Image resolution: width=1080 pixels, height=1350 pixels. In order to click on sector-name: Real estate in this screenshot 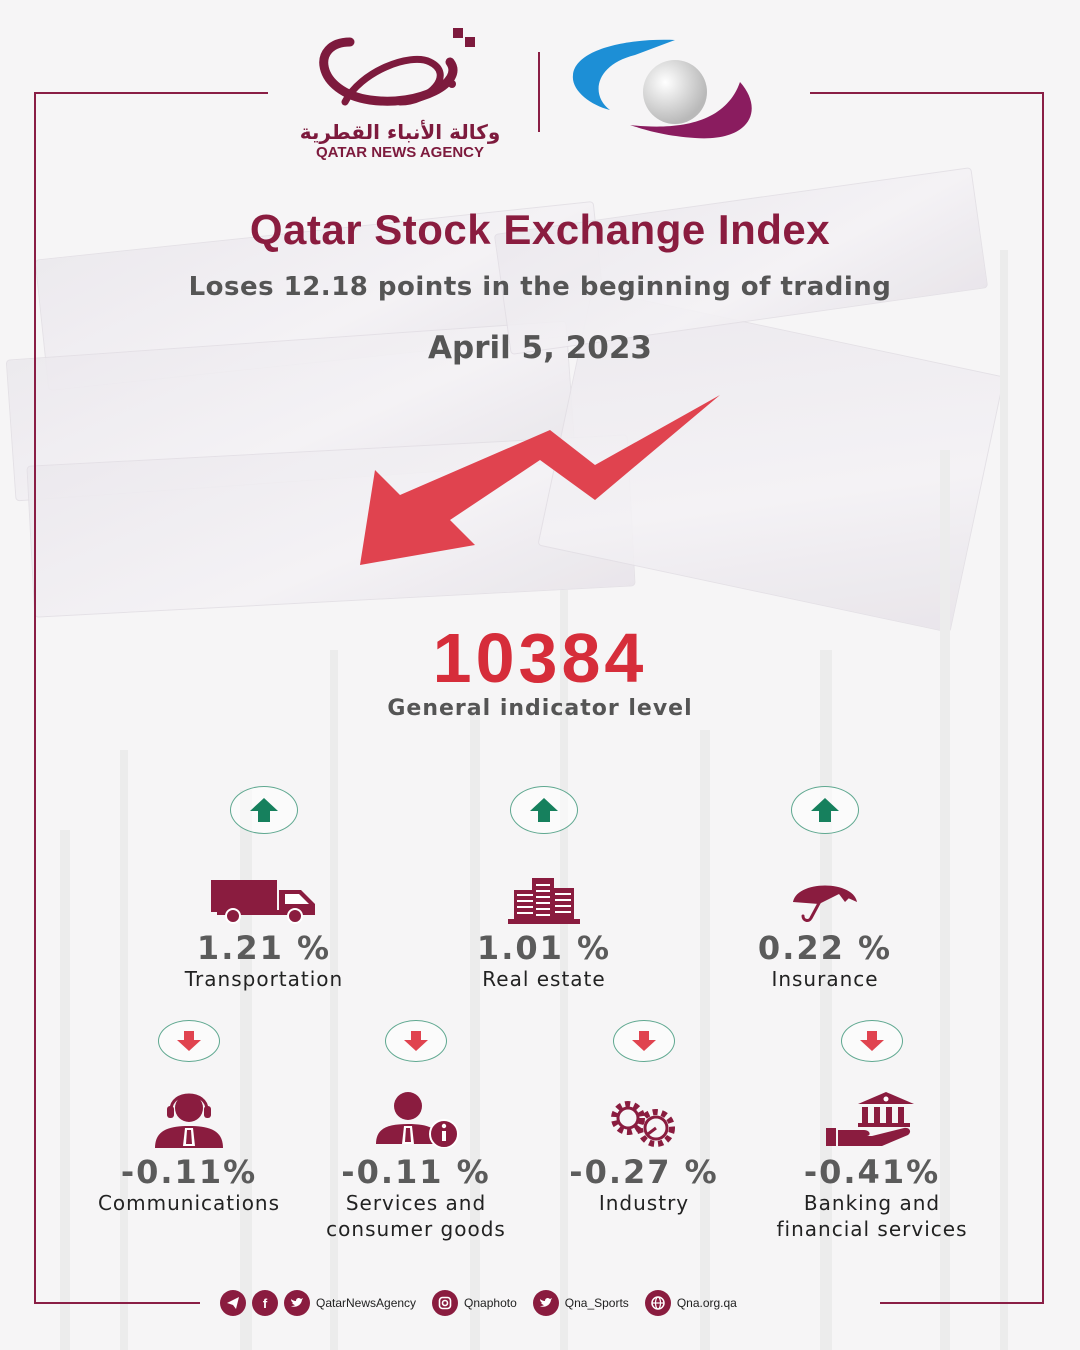, I will do `click(544, 979)`.